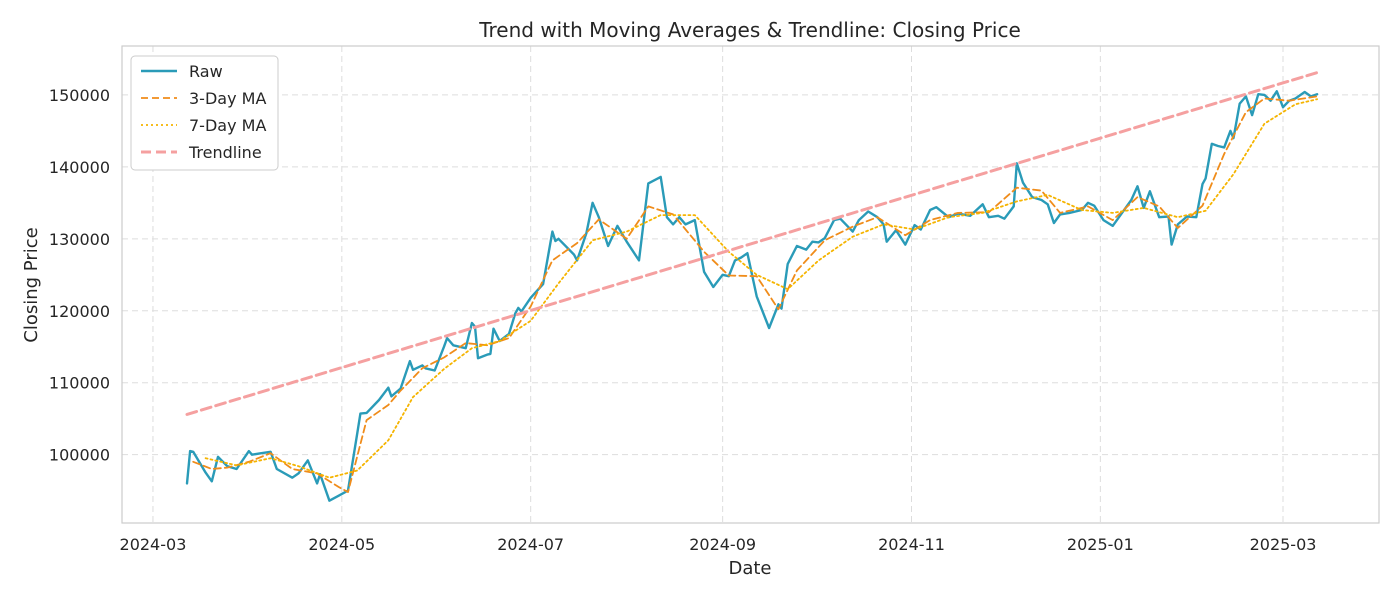 The width and height of the screenshot is (1400, 604). I want to click on y-axis-label: Closing Price, so click(31, 284).